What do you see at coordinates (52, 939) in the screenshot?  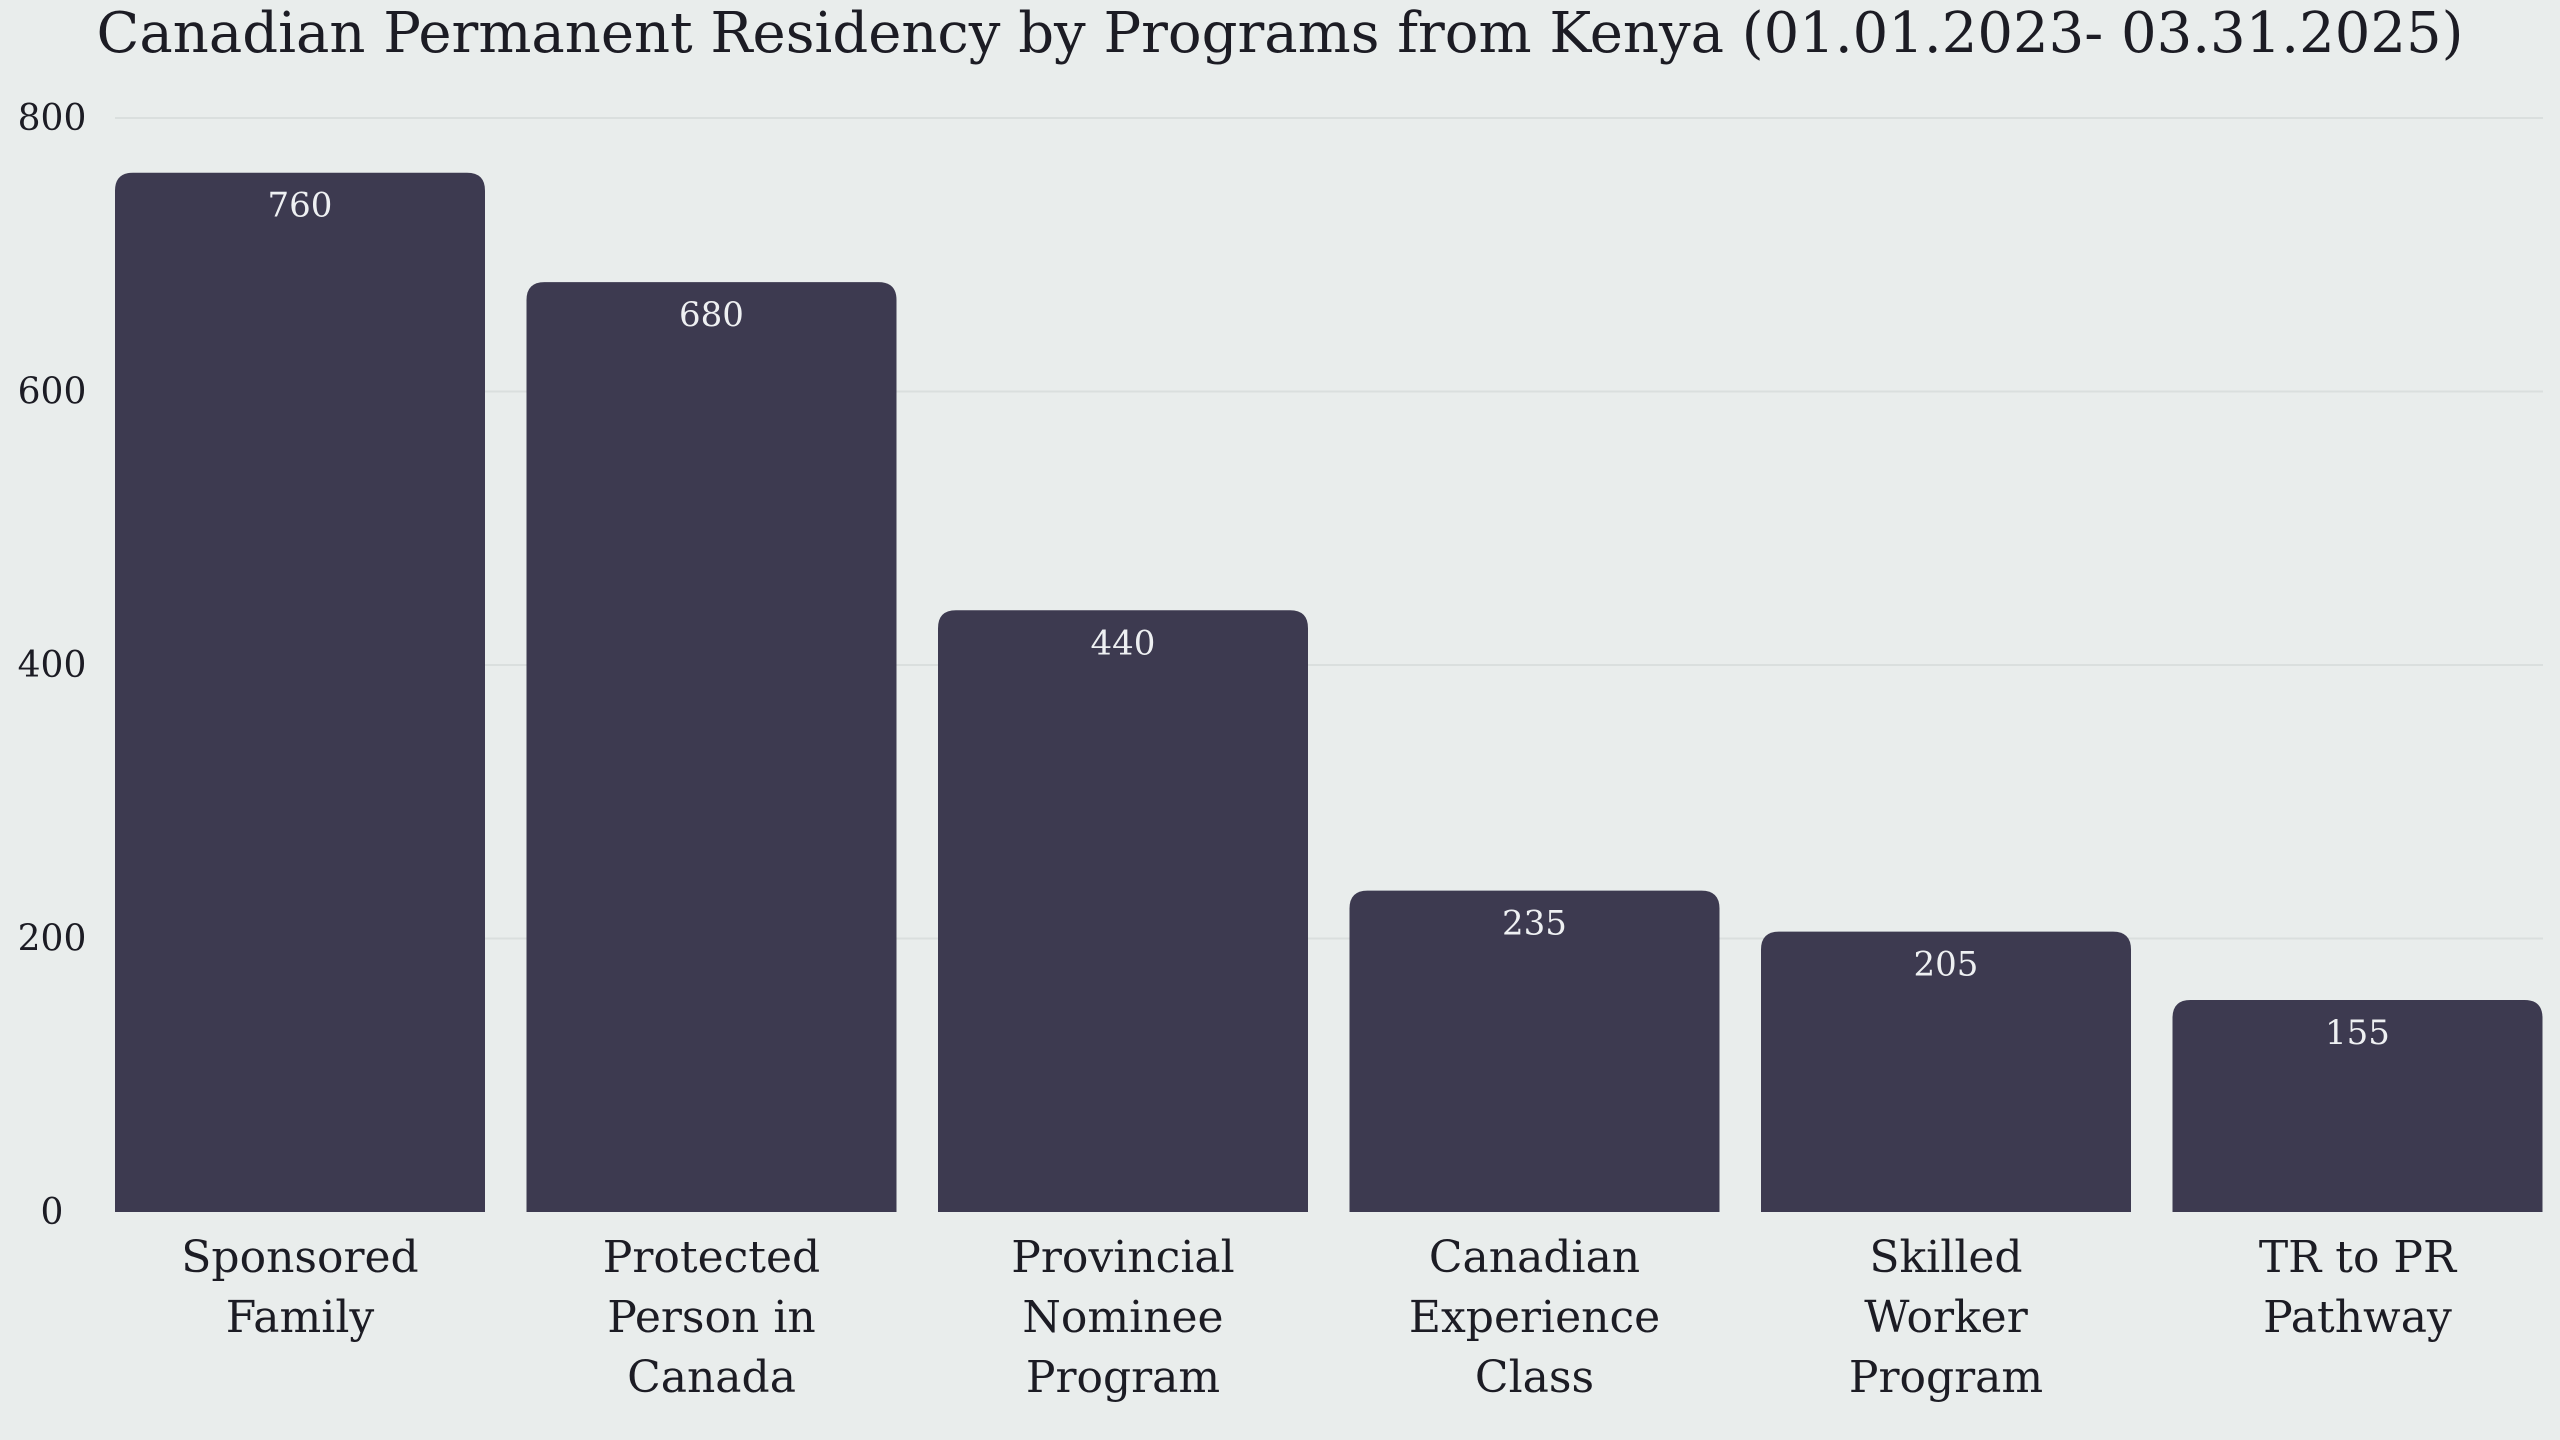 I see `y-tick-label: 200` at bounding box center [52, 939].